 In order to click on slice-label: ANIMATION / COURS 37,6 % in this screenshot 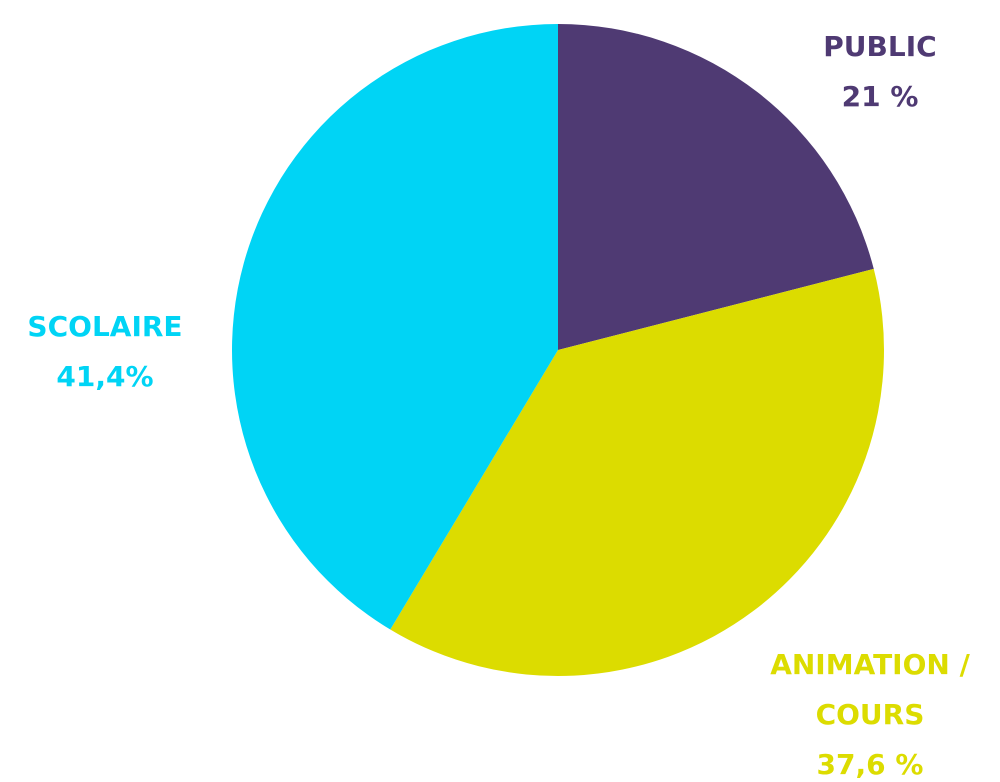, I will do `click(867, 711)`.